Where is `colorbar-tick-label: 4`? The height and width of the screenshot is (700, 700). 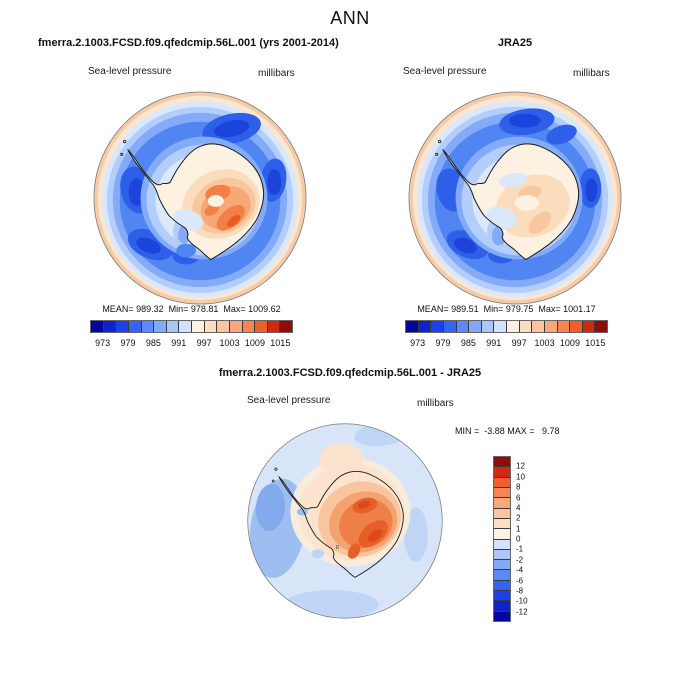 colorbar-tick-label: 4 is located at coordinates (518, 508).